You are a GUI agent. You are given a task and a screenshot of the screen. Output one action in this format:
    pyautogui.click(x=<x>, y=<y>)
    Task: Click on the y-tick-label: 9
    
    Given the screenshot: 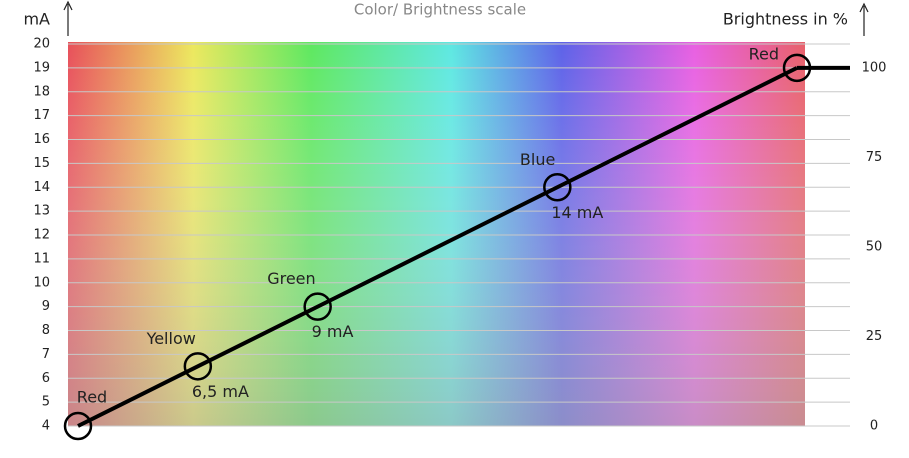 What is the action you would take?
    pyautogui.click(x=46, y=306)
    